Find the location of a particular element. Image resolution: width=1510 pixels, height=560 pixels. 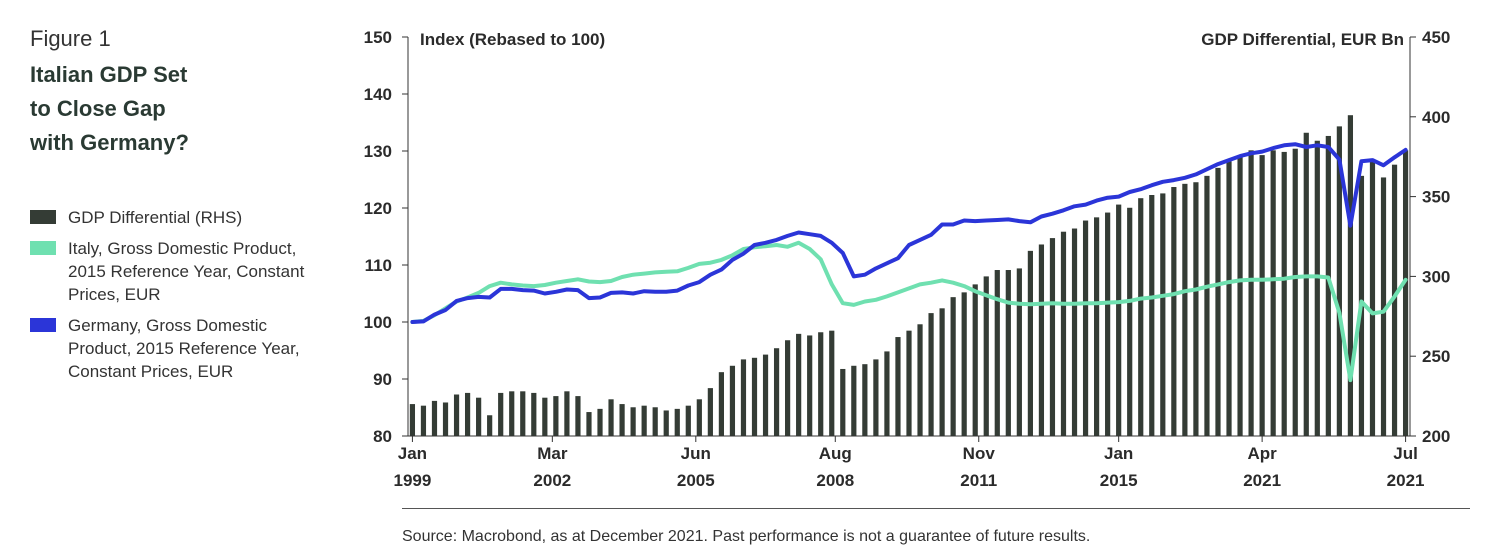

x-tick-label-year: 2011 is located at coordinates (978, 480).